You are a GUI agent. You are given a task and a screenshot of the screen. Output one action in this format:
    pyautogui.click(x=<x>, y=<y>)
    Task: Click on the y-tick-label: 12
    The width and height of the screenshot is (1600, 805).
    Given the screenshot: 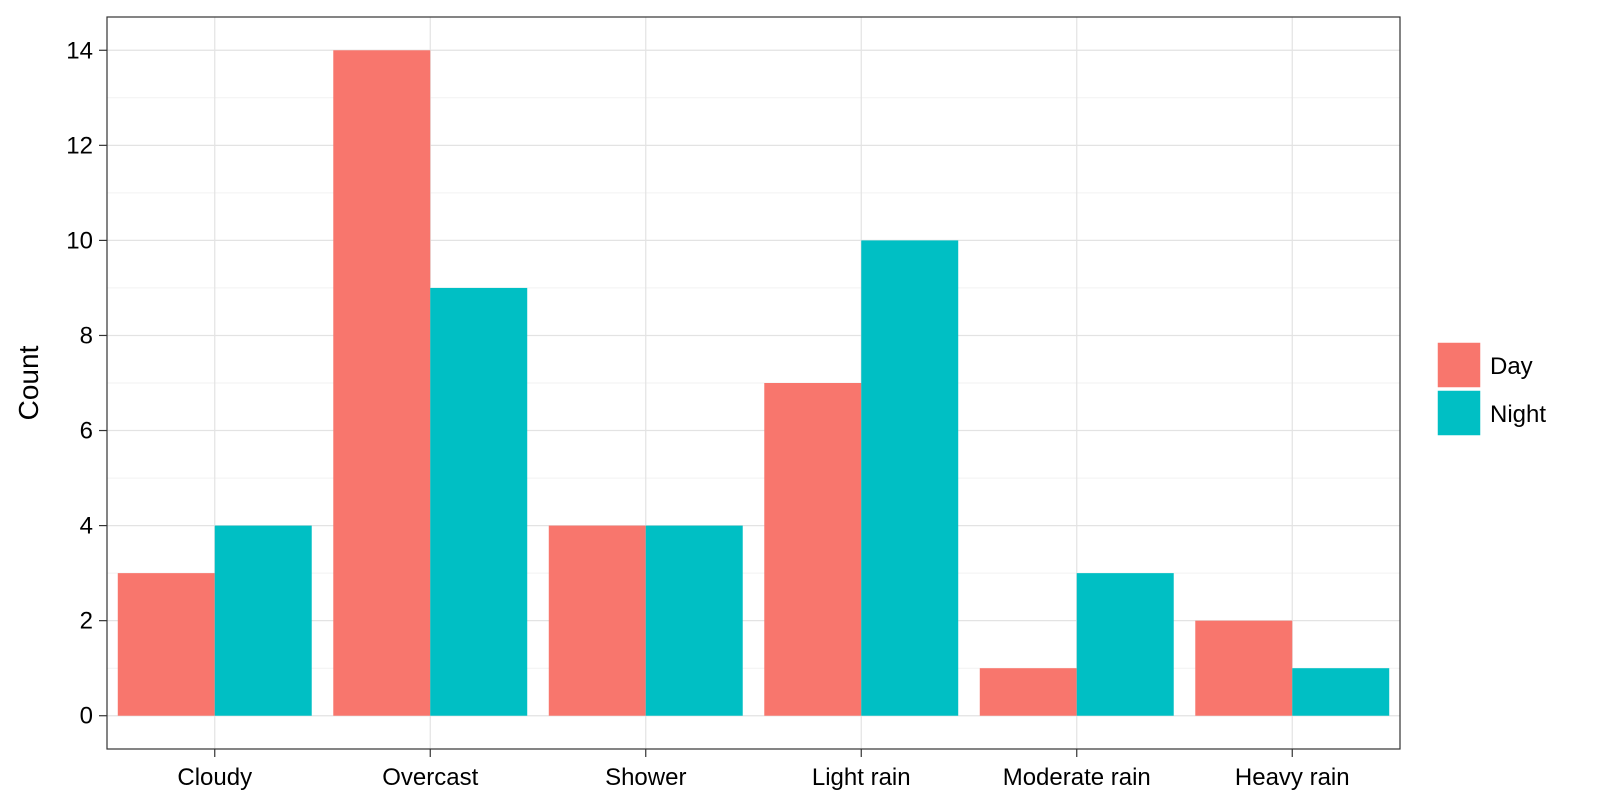 What is the action you would take?
    pyautogui.click(x=79, y=145)
    